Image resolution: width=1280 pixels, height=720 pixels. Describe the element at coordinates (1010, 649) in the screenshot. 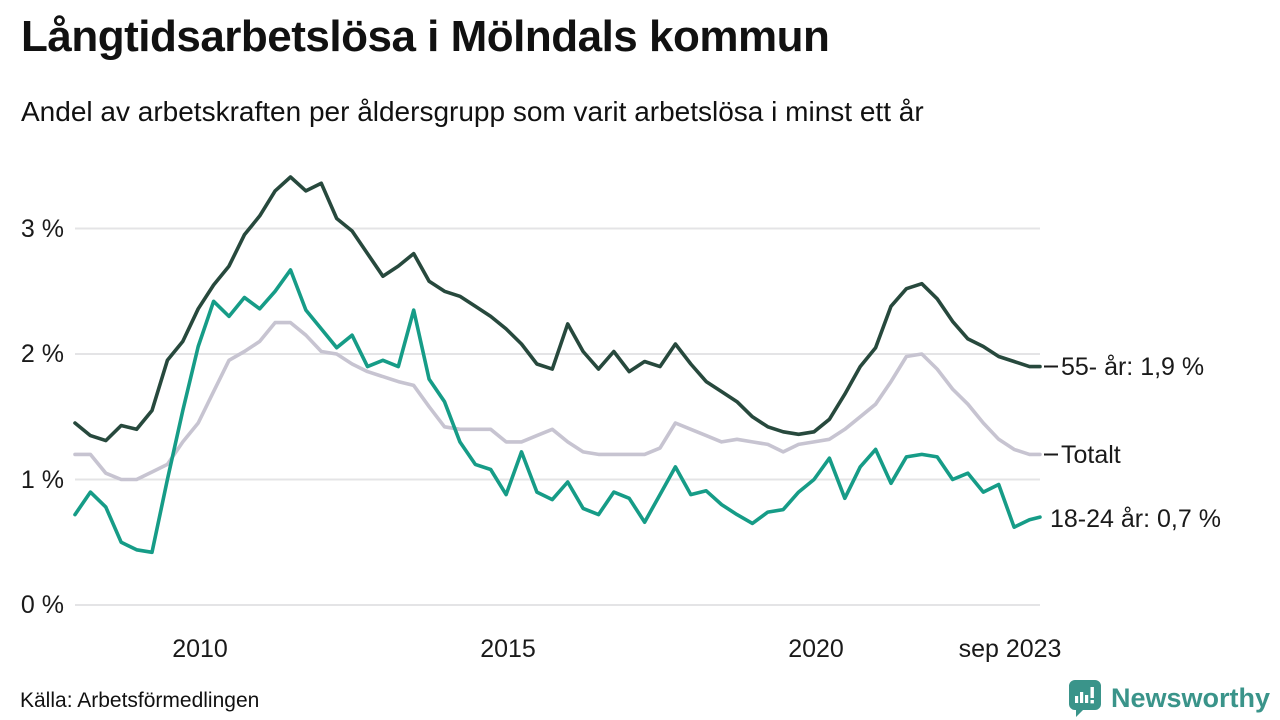

I see `x-tick-sep2023: sep 2023` at that location.